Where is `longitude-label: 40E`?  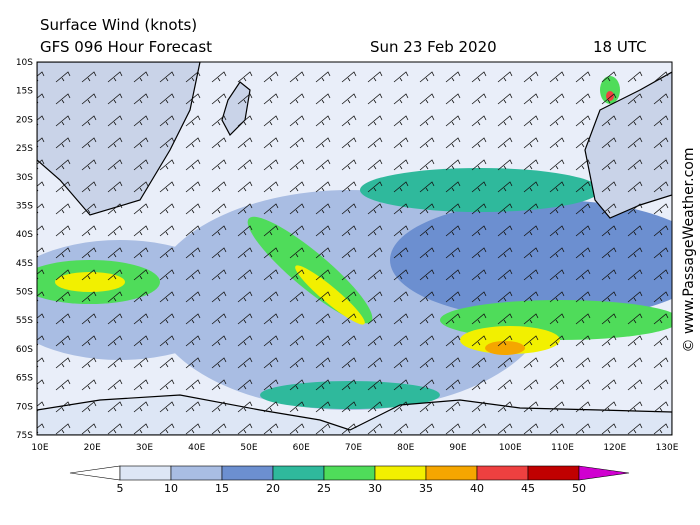 longitude-label: 40E is located at coordinates (196, 448).